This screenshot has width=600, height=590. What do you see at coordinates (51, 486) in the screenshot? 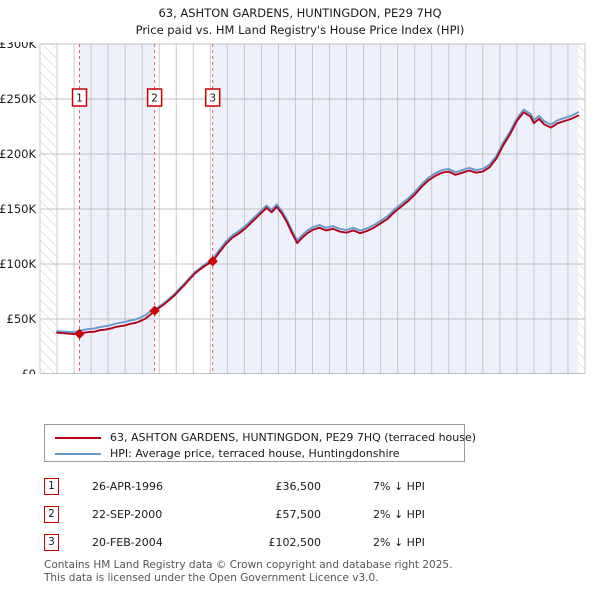
I see `transaction-badge-1: 1` at bounding box center [51, 486].